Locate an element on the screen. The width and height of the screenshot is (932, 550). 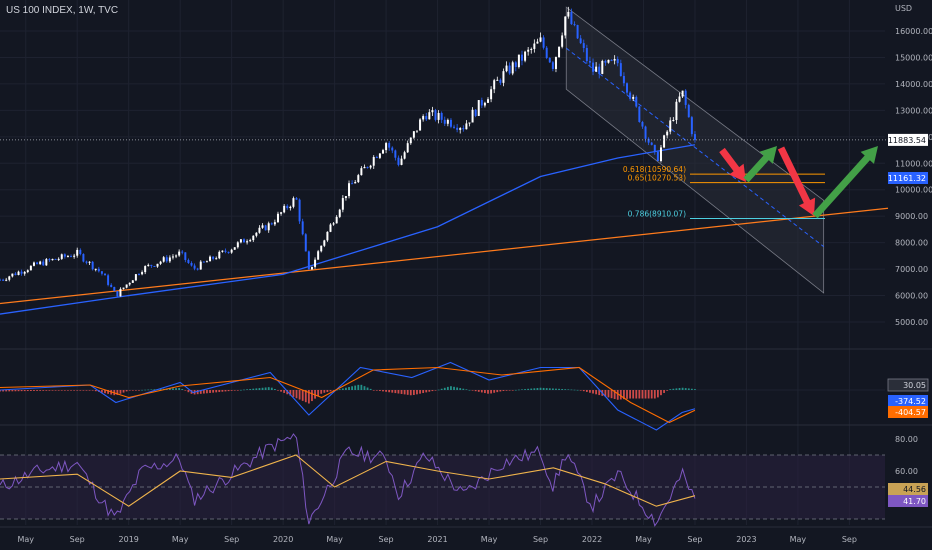
rsi-value-tag: 41.70 is located at coordinates (914, 501).